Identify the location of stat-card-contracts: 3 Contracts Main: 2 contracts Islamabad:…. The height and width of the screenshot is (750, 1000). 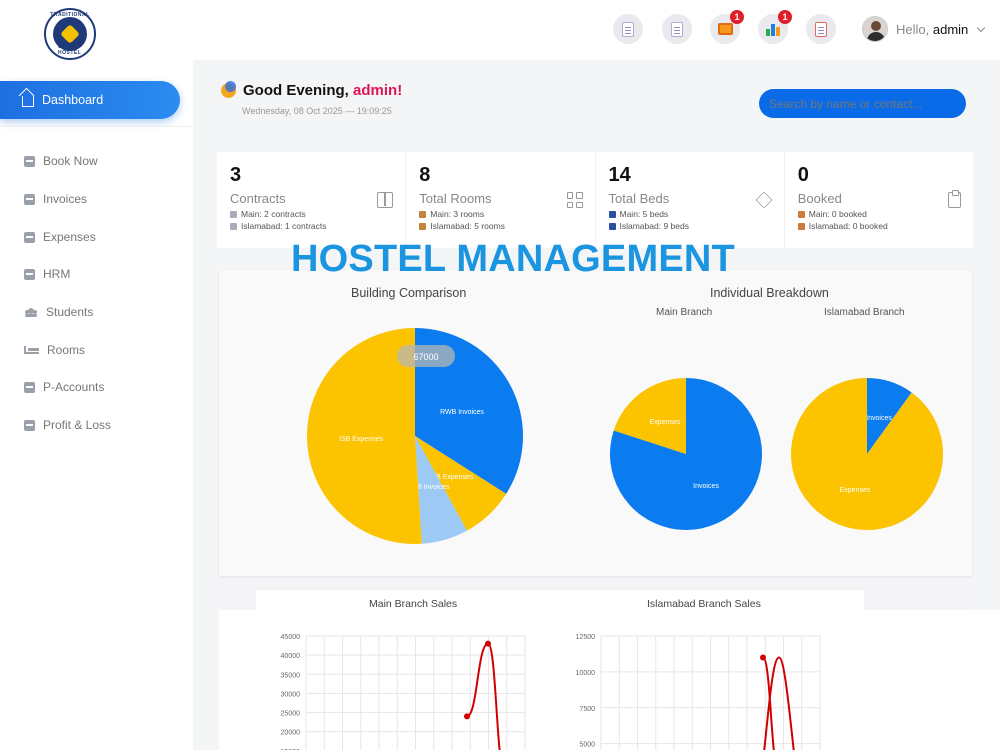
(312, 200).